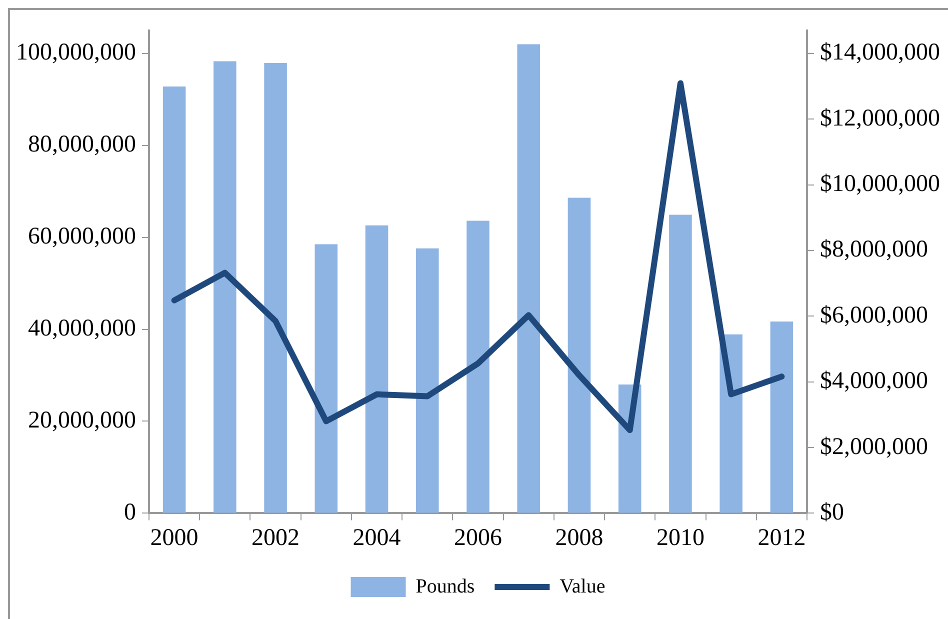  I want to click on y-tick-label: 40,000,000, so click(82, 329).